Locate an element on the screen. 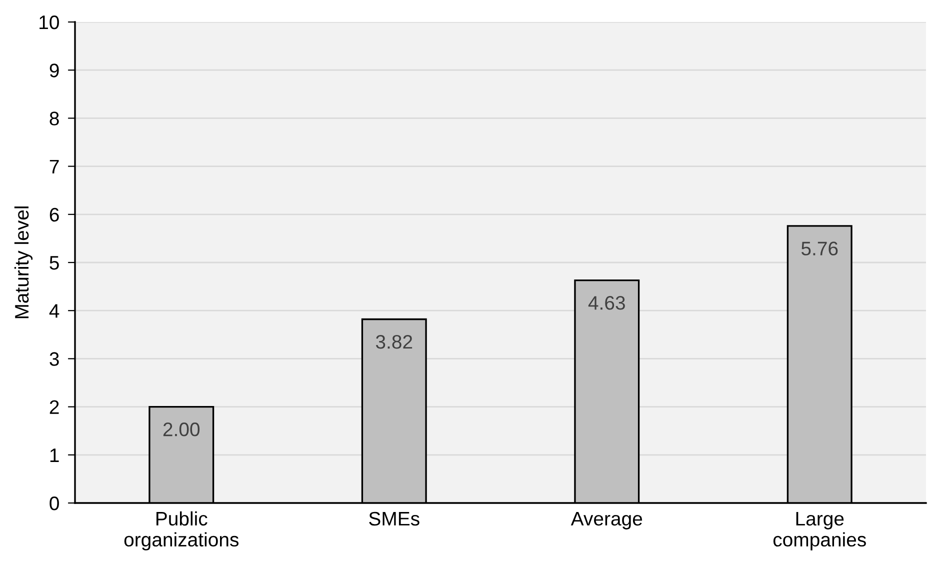 The width and height of the screenshot is (928, 583). x-tick-label: Large companies is located at coordinates (819, 531).